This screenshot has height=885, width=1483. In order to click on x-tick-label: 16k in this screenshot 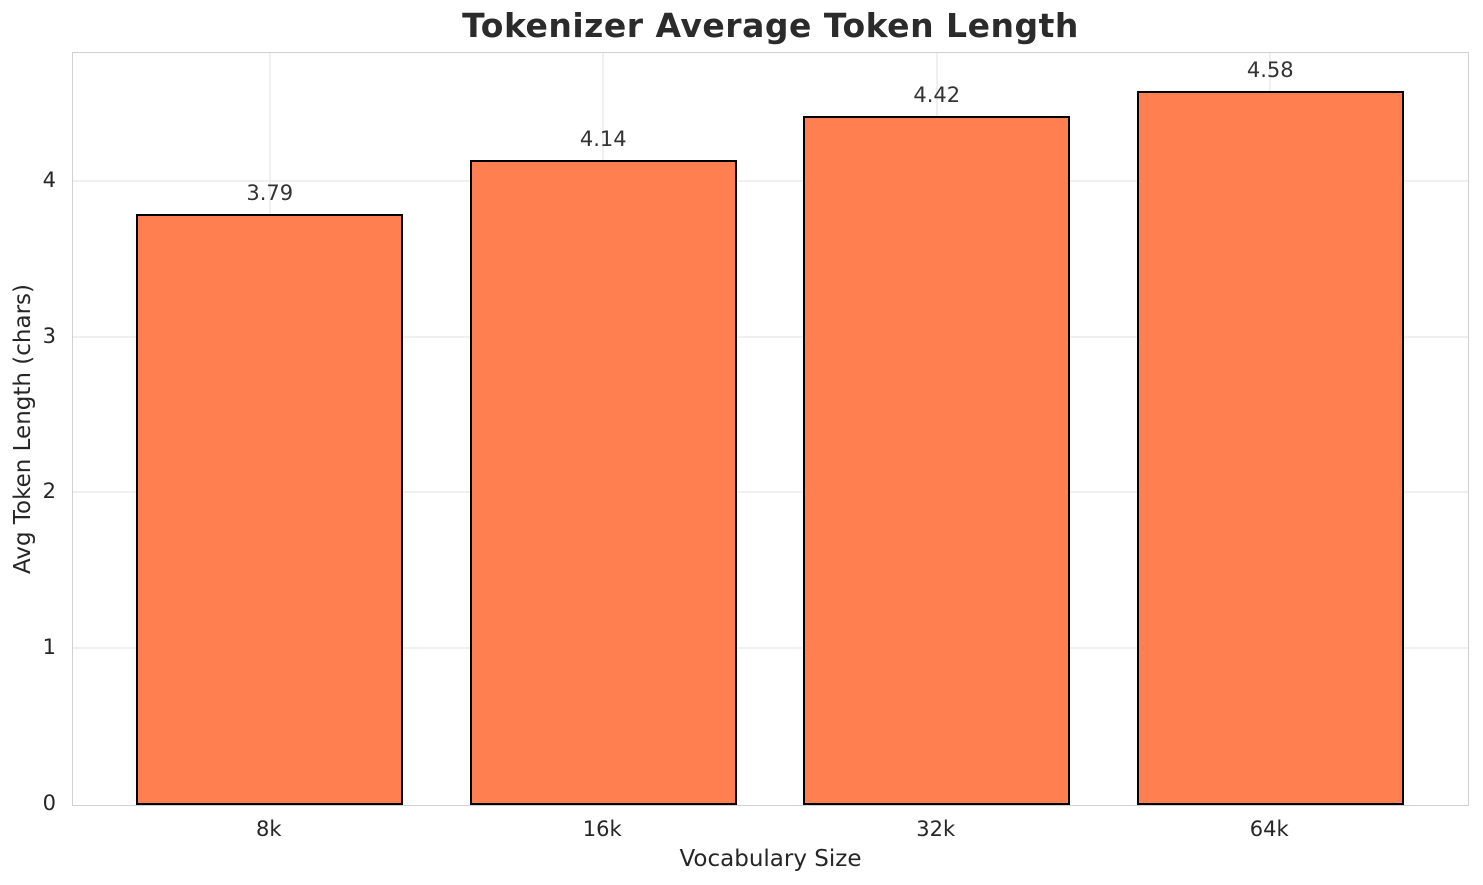, I will do `click(602, 829)`.